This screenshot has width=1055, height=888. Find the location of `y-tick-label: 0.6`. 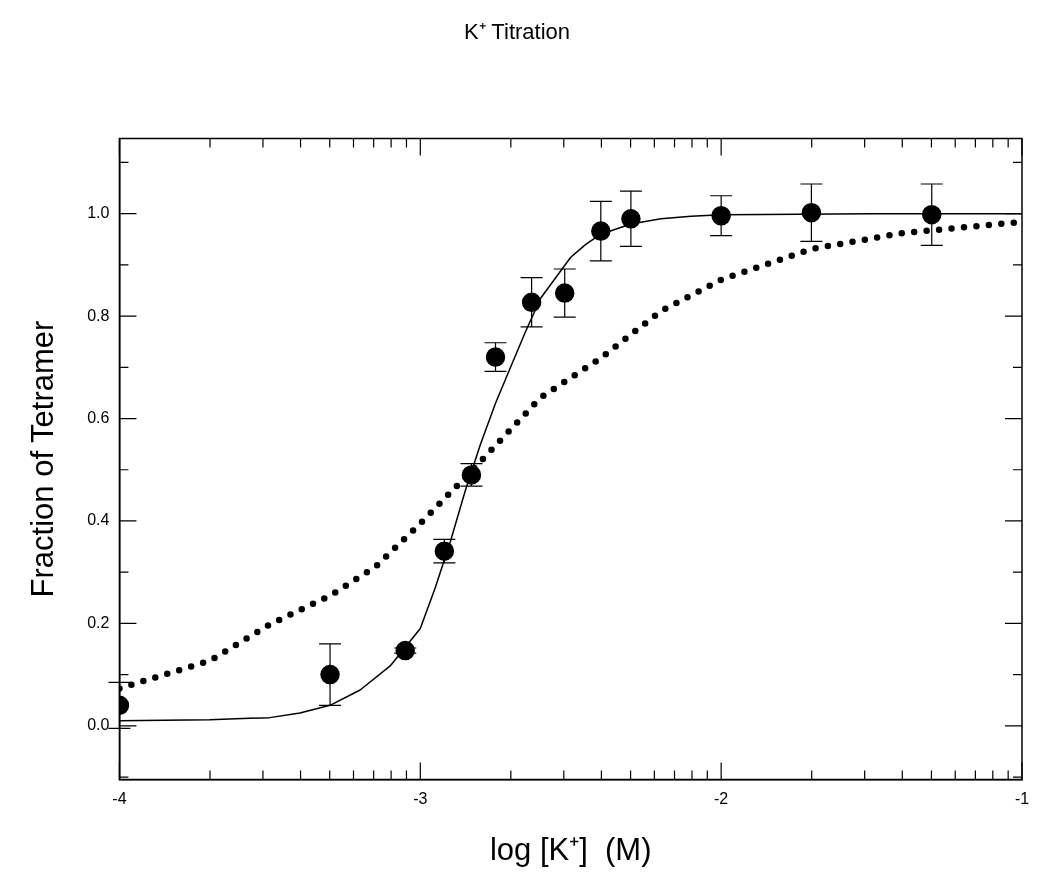

y-tick-label: 0.6 is located at coordinates (98, 417).